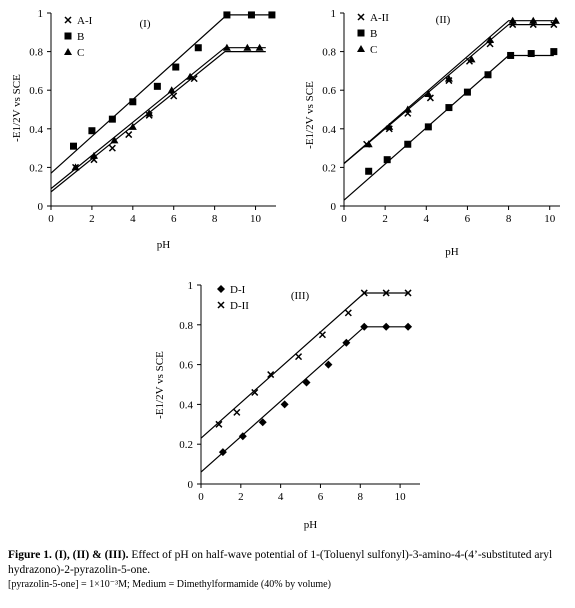 This screenshot has width=575, height=608. What do you see at coordinates (300, 296) in the screenshot?
I see `panel-label: (III)` at bounding box center [300, 296].